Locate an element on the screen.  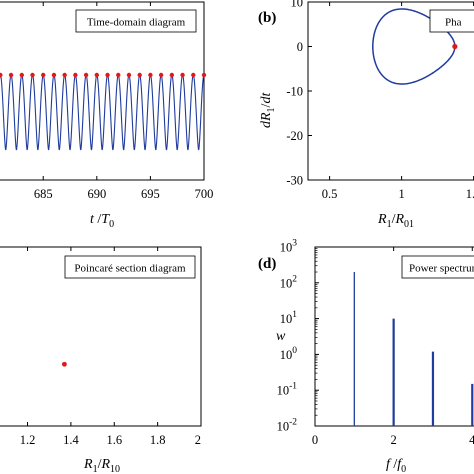
xtick-label: 685 is located at coordinates (43, 194).